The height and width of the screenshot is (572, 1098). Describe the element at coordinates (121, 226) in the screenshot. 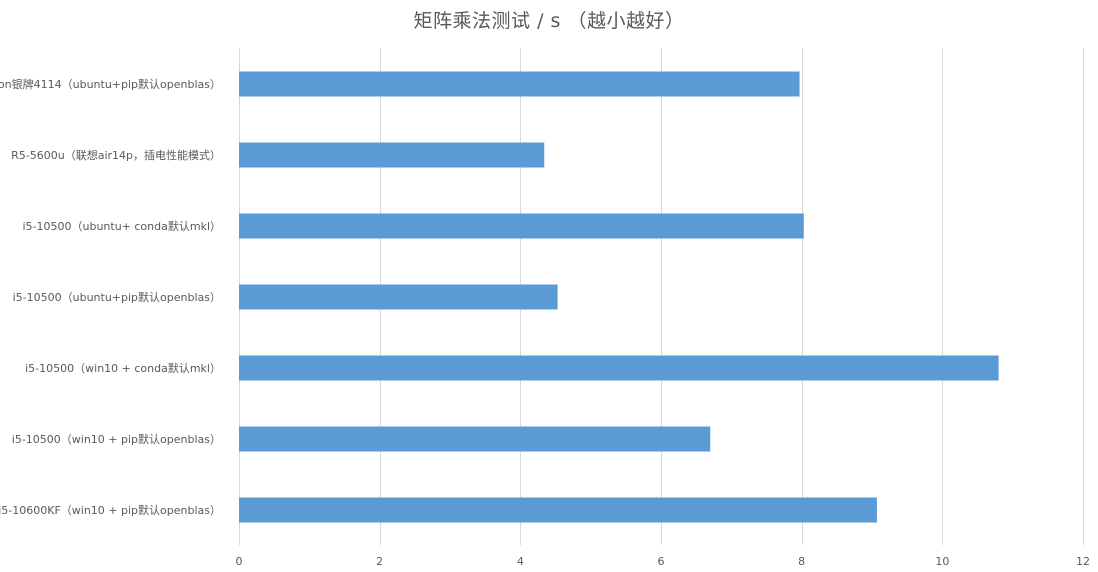

I see `category-label-2: i5-10500（ubuntu+ conda默认mkl）` at that location.